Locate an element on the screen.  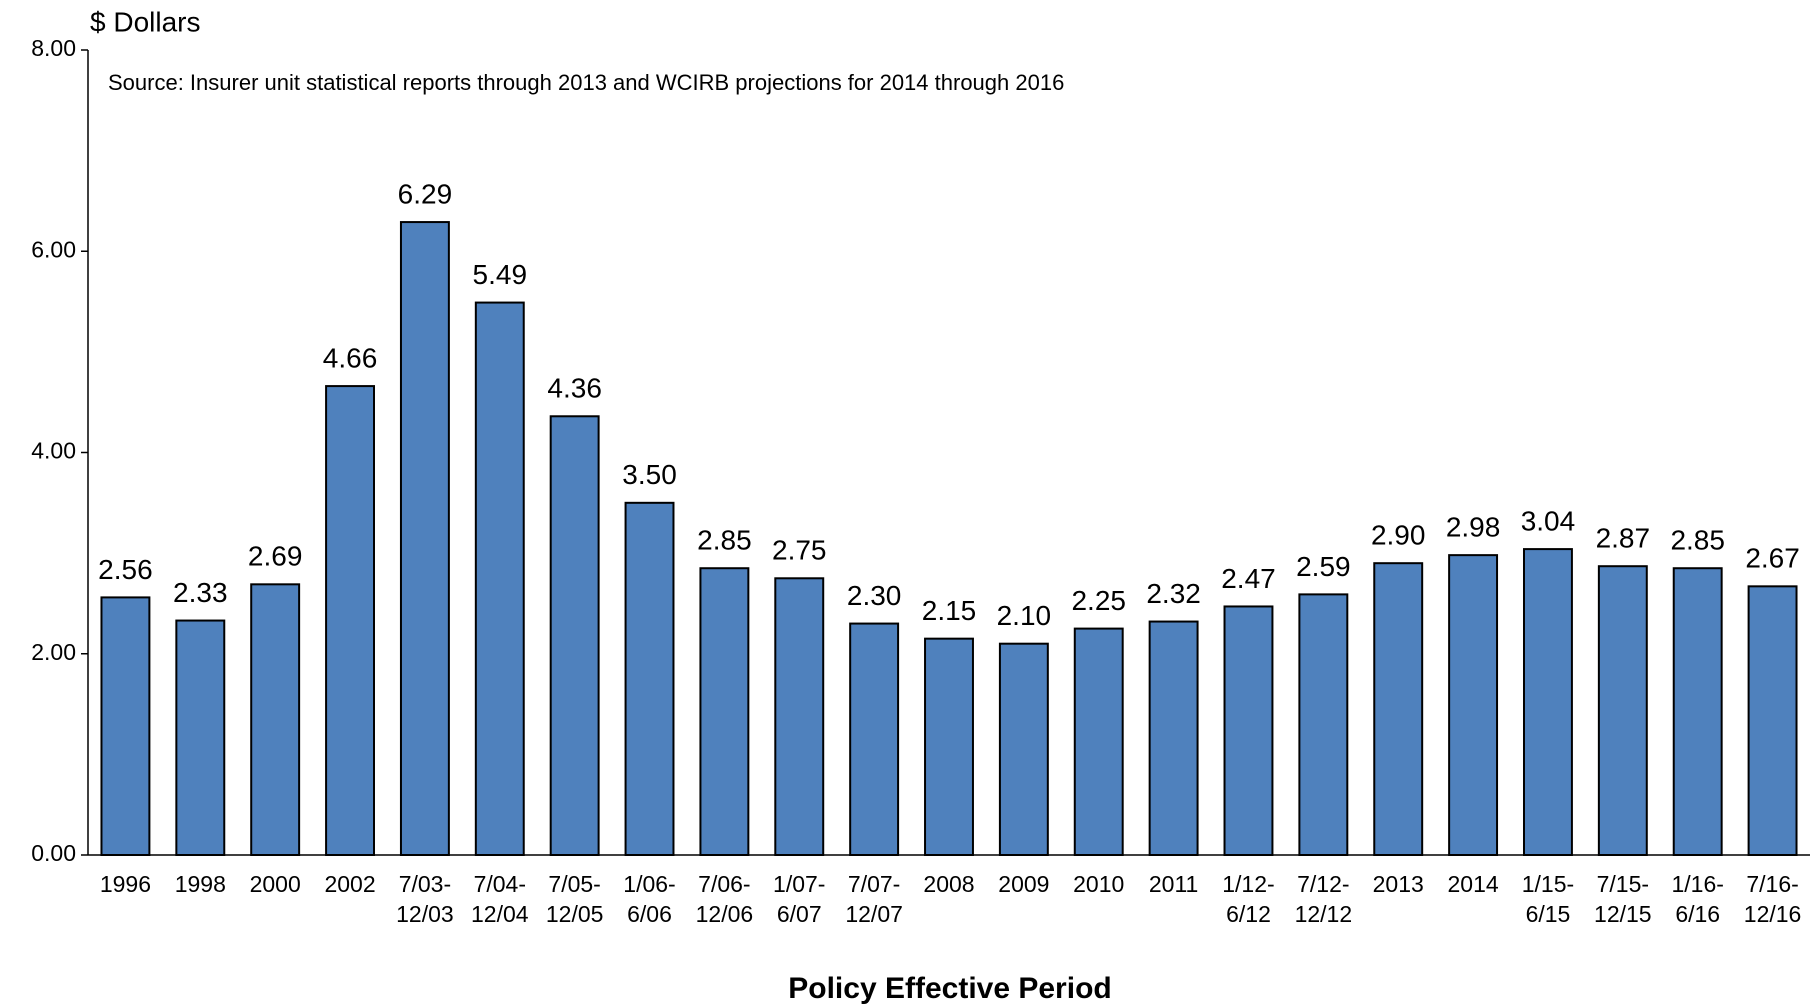
value-label: 2.10 is located at coordinates (1024, 615).